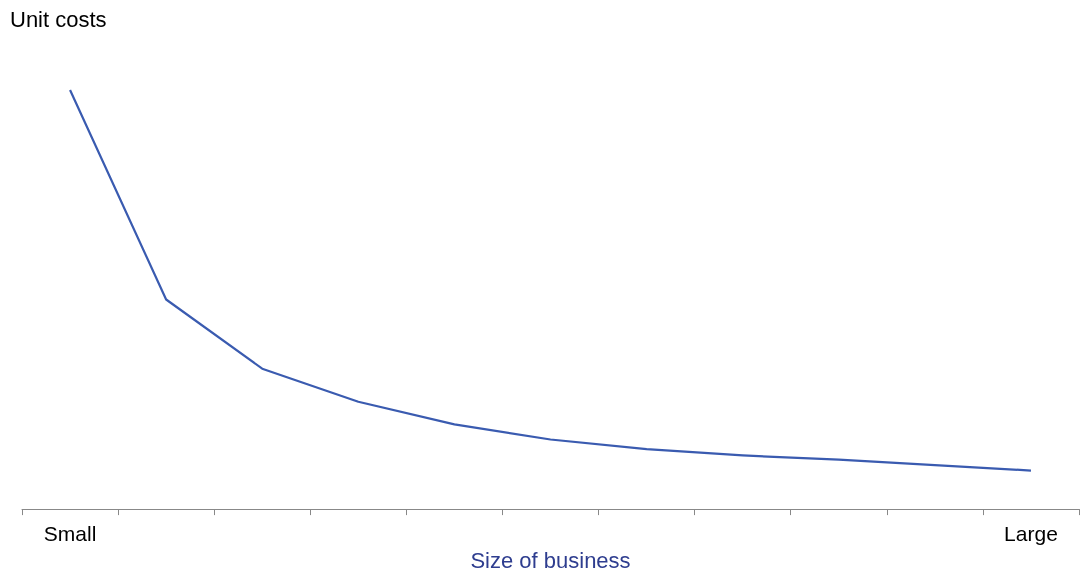  I want to click on x-tick-label: Large, so click(1031, 534).